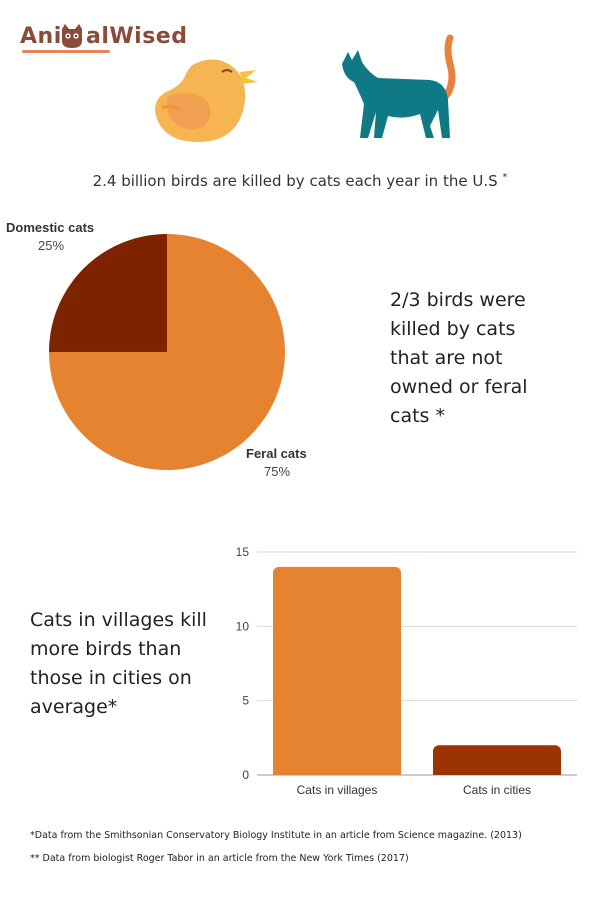 This screenshot has width=600, height=900. What do you see at coordinates (276, 453) in the screenshot?
I see `pie-label-feral-name: Feral cats` at bounding box center [276, 453].